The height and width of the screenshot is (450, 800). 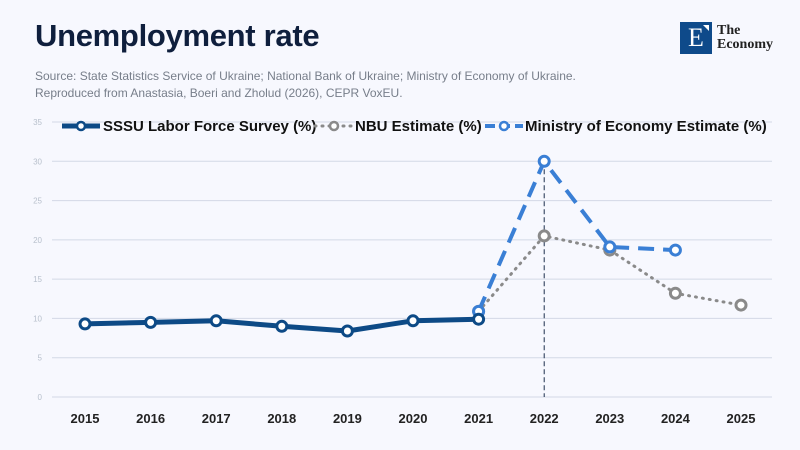 What do you see at coordinates (281, 418) in the screenshot?
I see `x-tick-label: 2018` at bounding box center [281, 418].